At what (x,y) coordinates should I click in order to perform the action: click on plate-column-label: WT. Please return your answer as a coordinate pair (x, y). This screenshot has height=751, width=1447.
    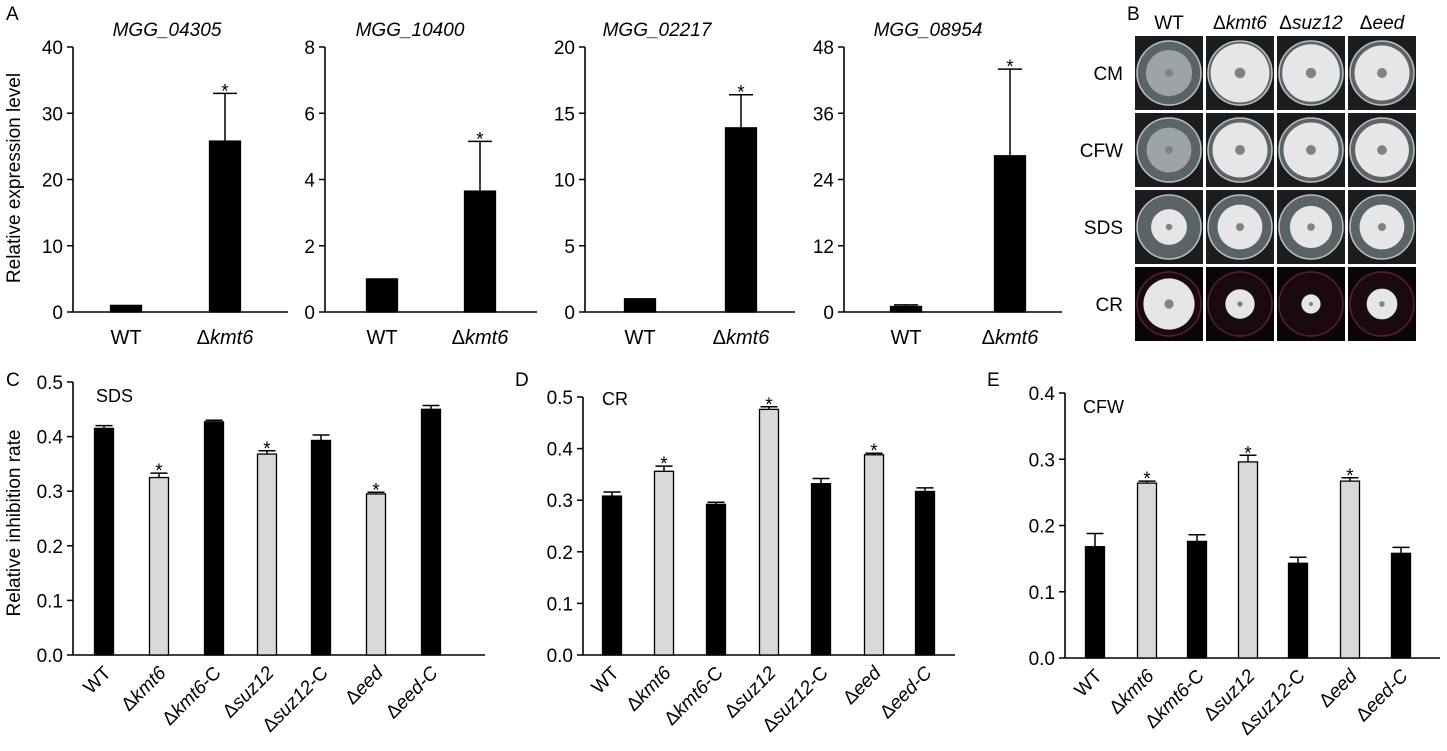
    Looking at the image, I should click on (1169, 23).